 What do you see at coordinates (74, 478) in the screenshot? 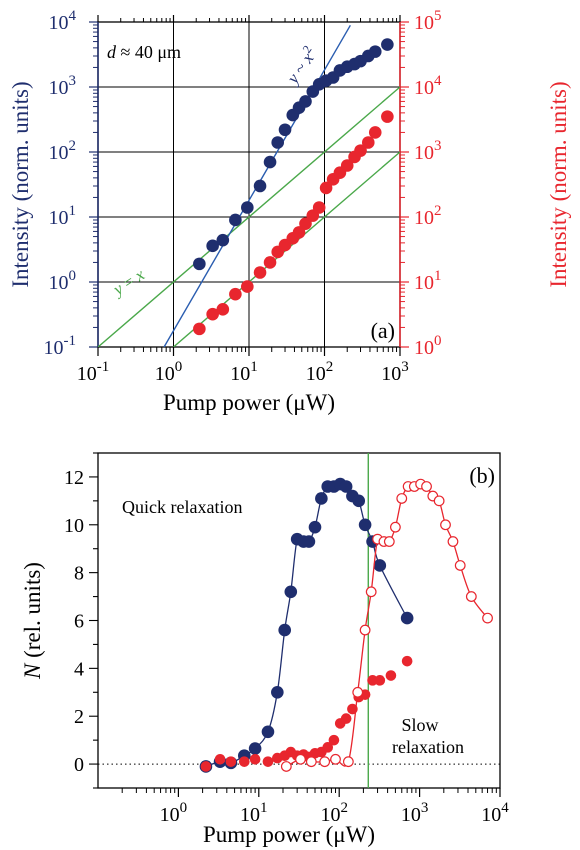
I see `y-tick-label: 12` at bounding box center [74, 478].